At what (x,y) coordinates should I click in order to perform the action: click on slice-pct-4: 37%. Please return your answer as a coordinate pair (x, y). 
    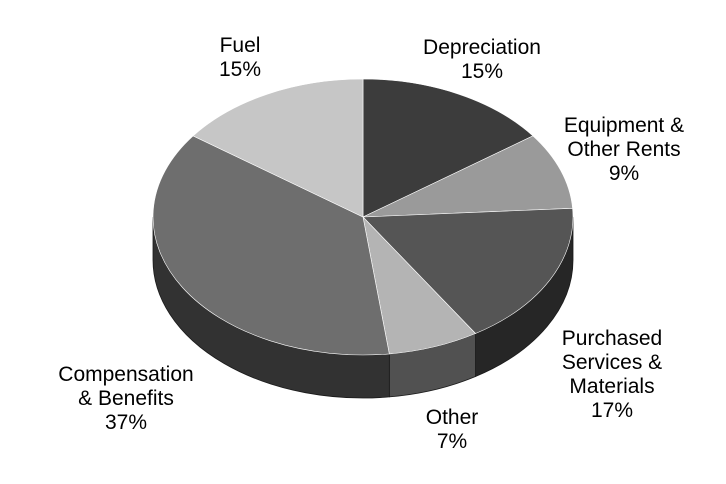
    Looking at the image, I should click on (126, 422).